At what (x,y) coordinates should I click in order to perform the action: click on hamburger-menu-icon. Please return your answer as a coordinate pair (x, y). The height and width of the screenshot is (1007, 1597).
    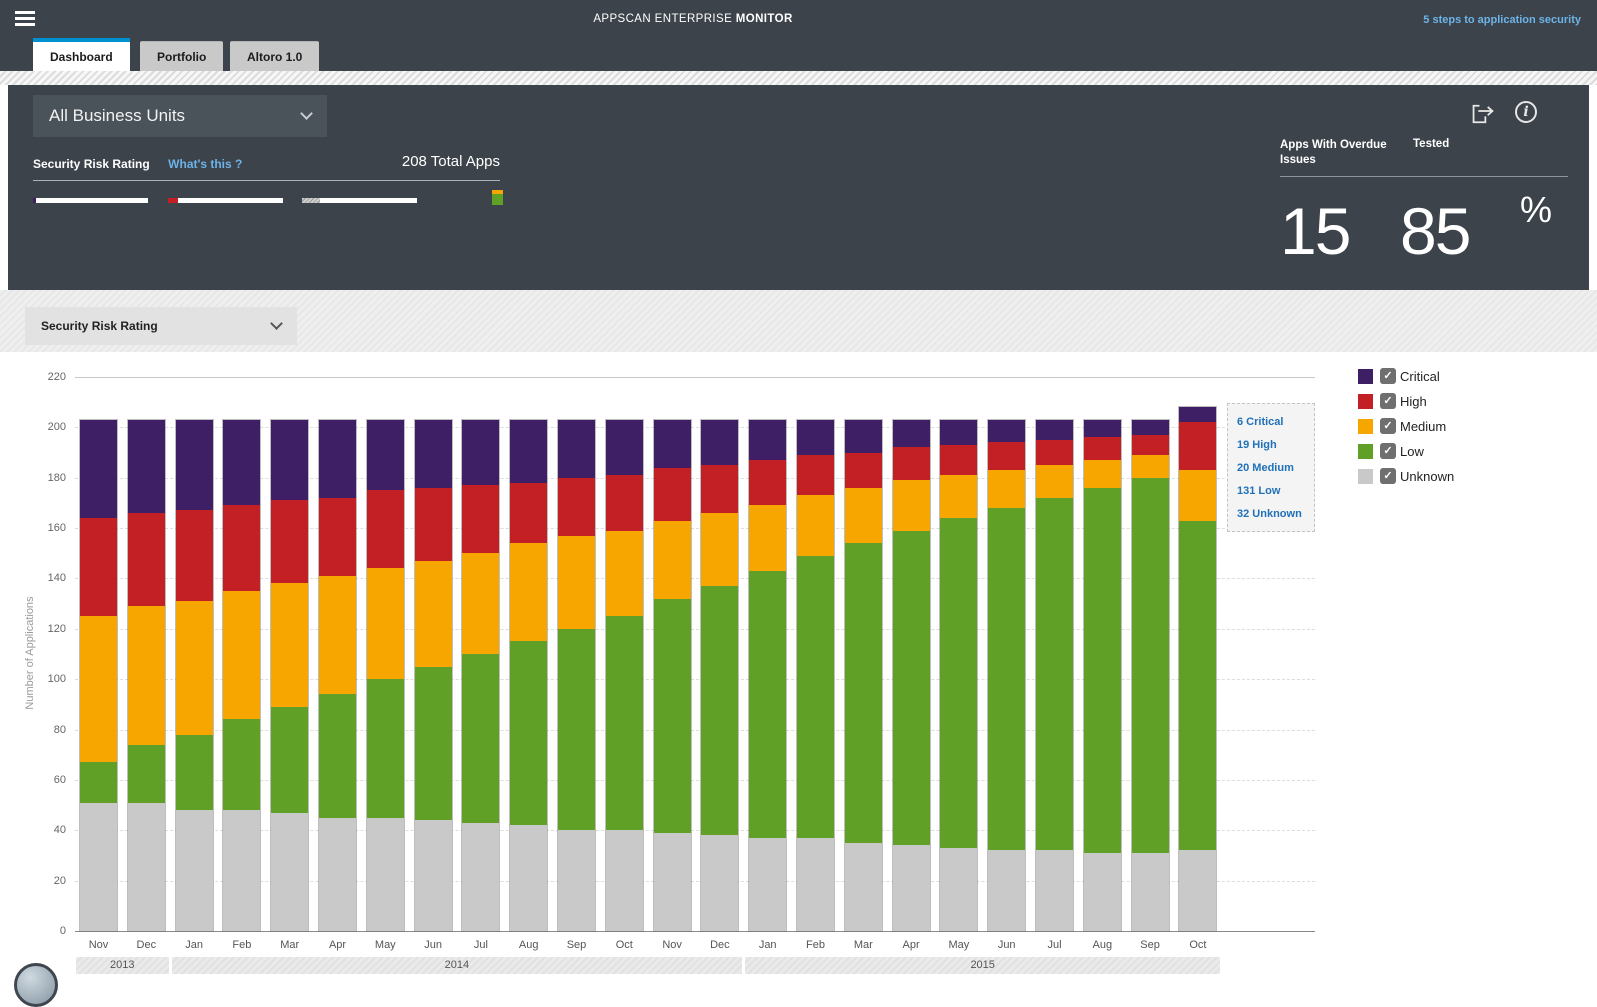
    Looking at the image, I should click on (25, 18).